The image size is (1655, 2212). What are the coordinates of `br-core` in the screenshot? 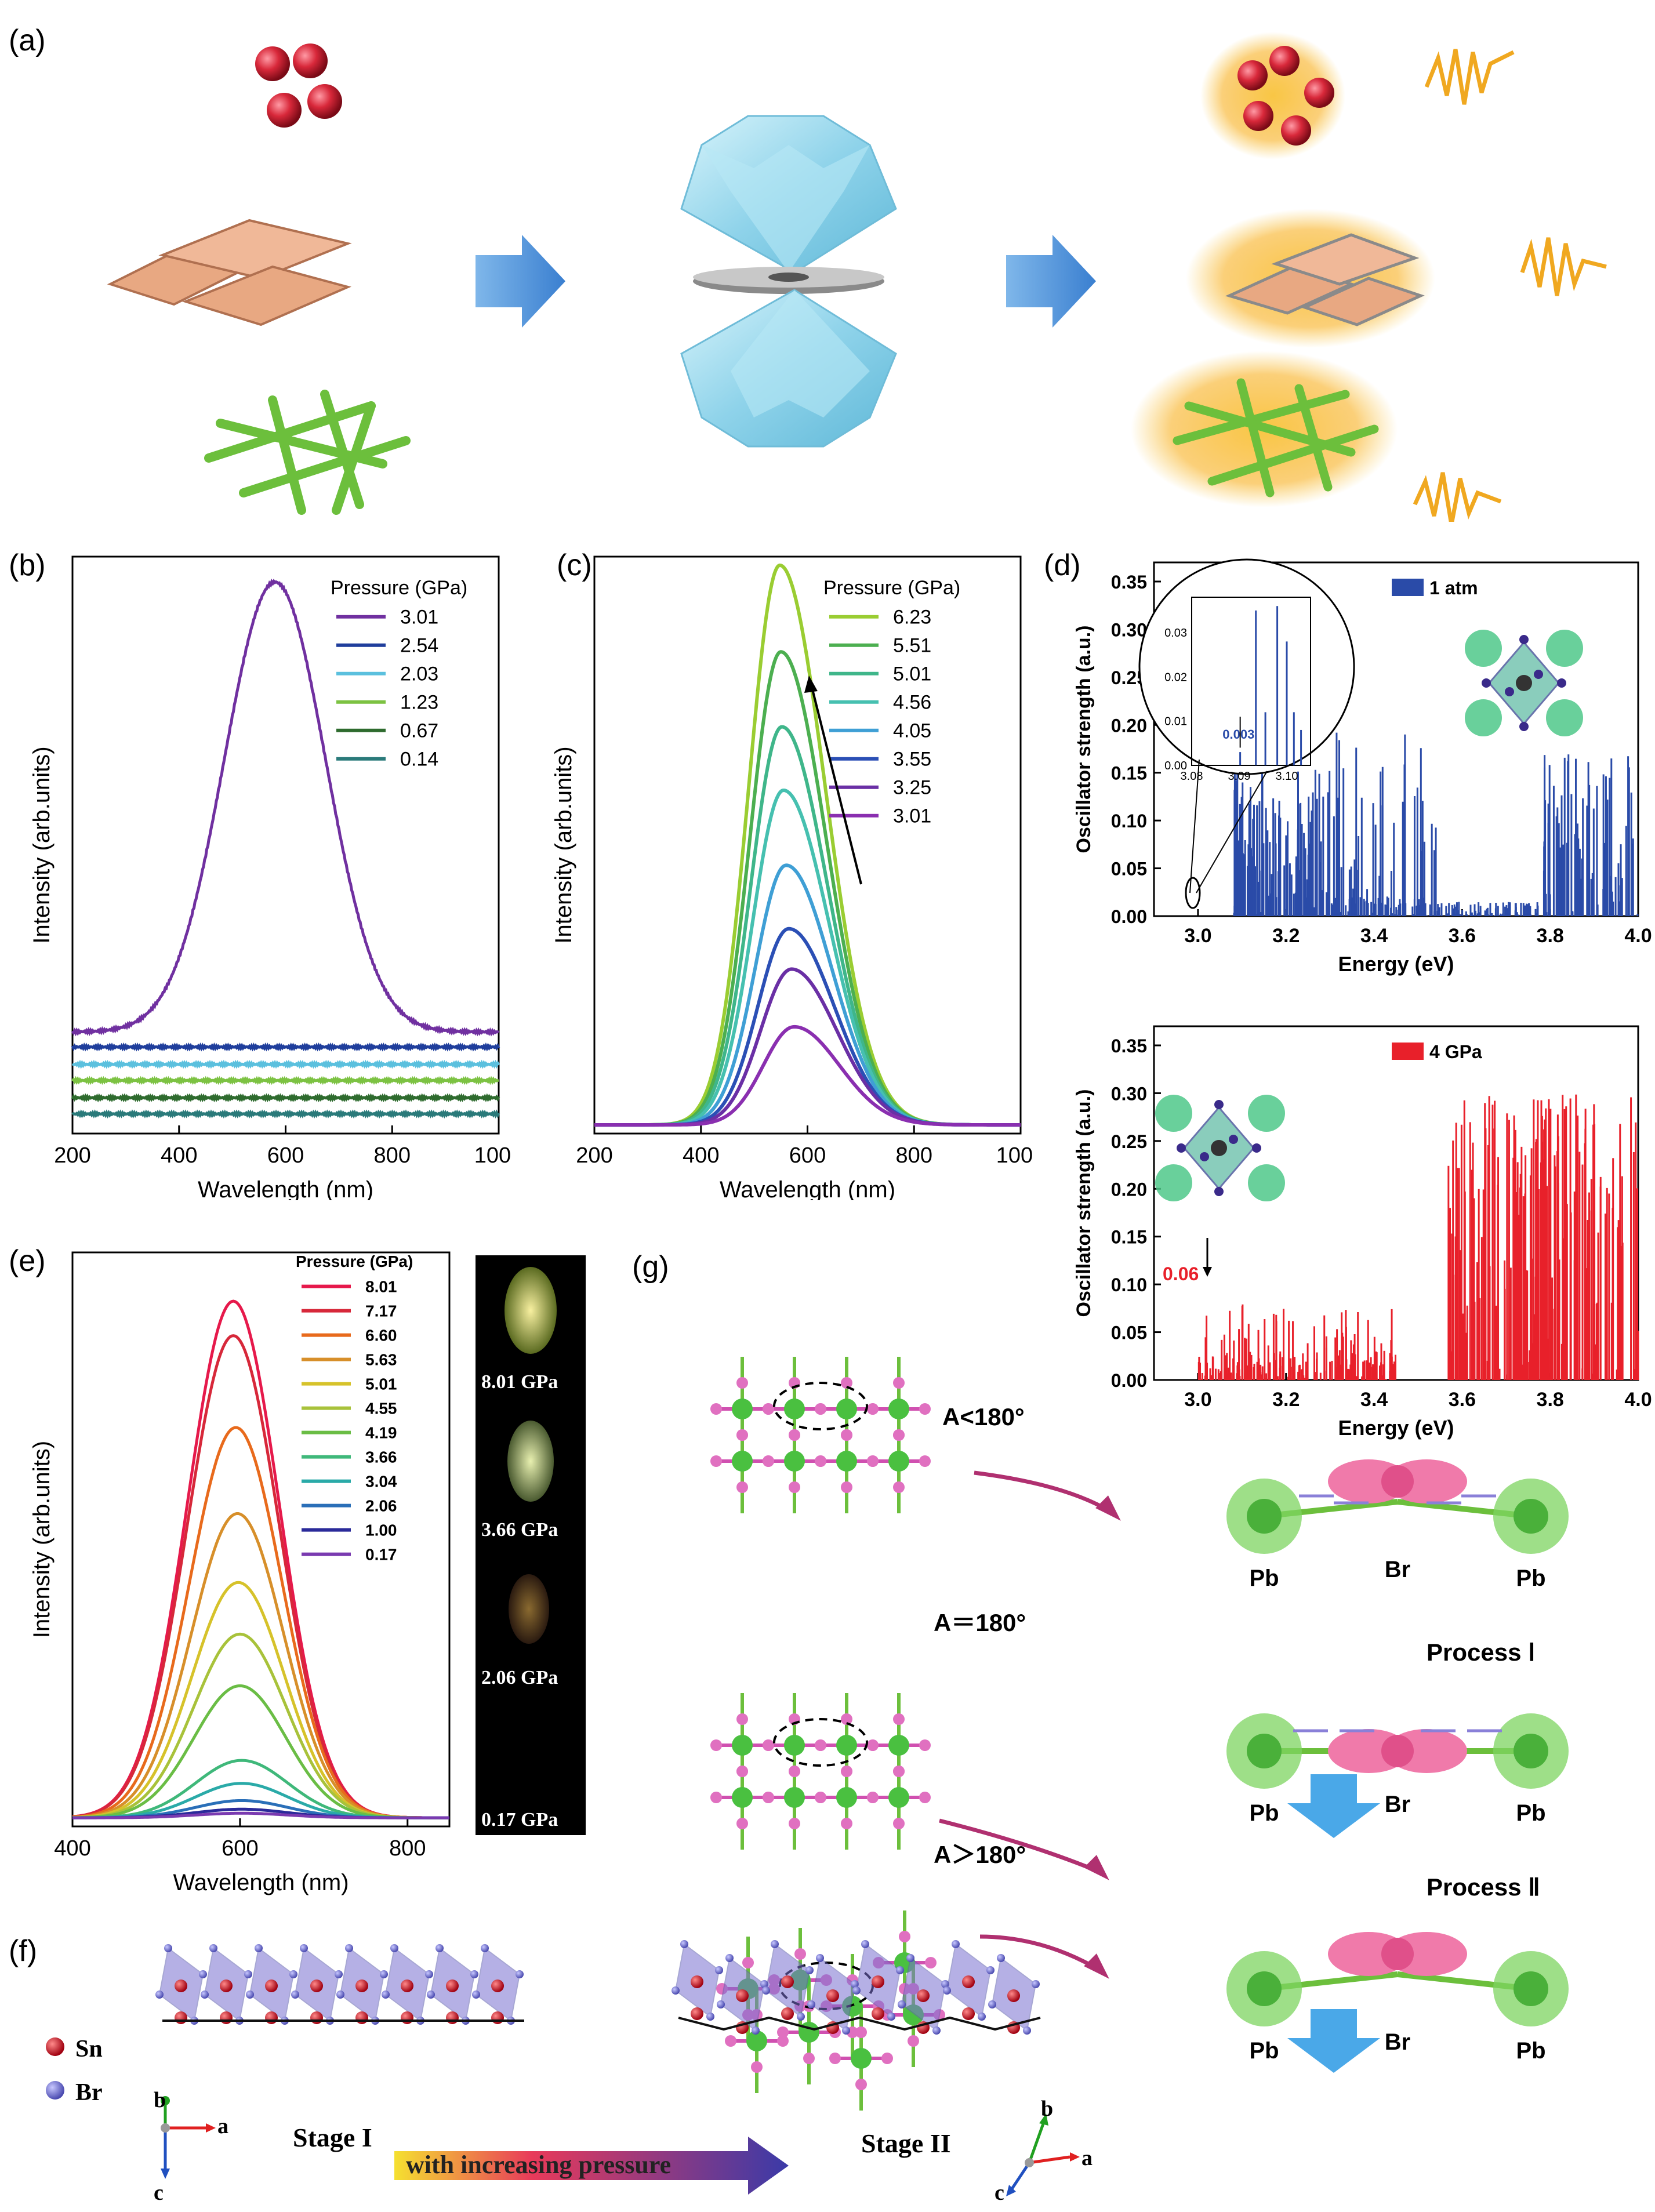 It's located at (1397, 1481).